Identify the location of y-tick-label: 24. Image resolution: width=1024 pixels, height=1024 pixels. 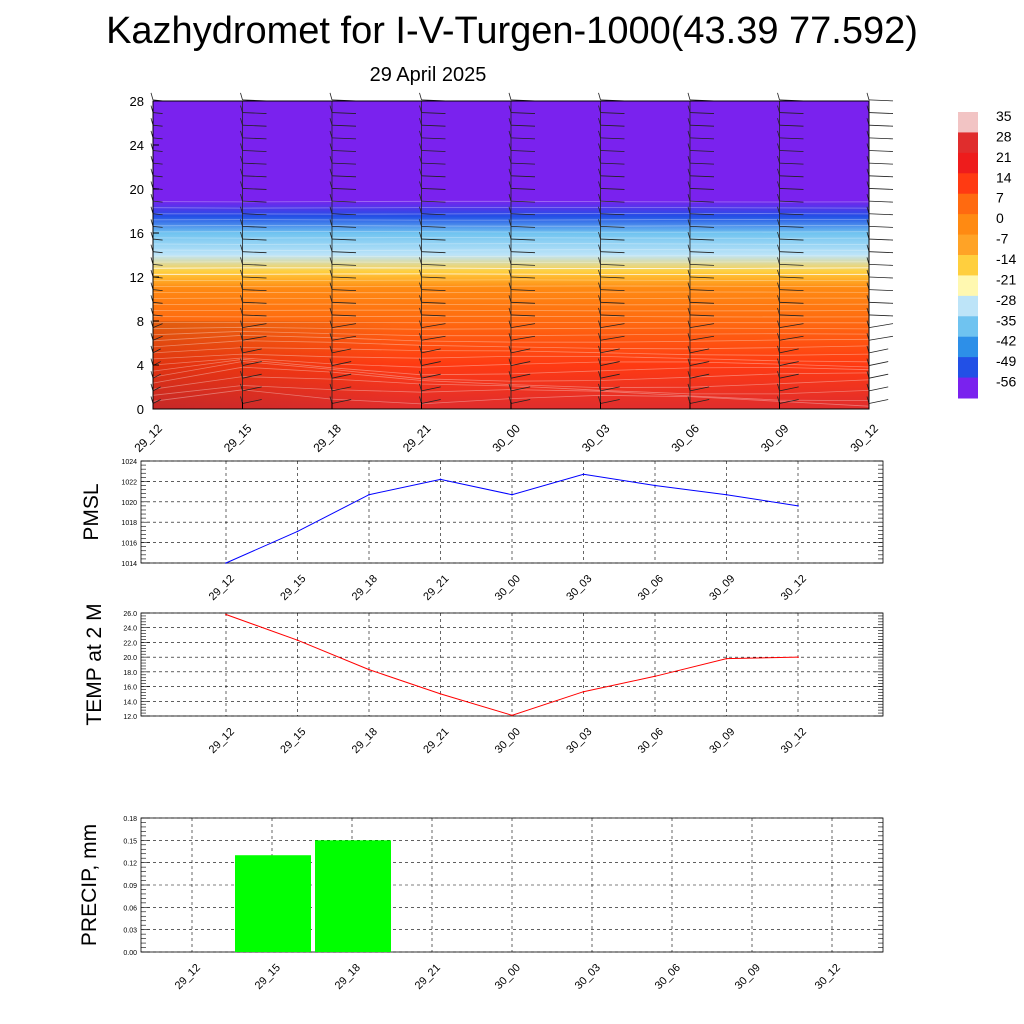
(137, 145).